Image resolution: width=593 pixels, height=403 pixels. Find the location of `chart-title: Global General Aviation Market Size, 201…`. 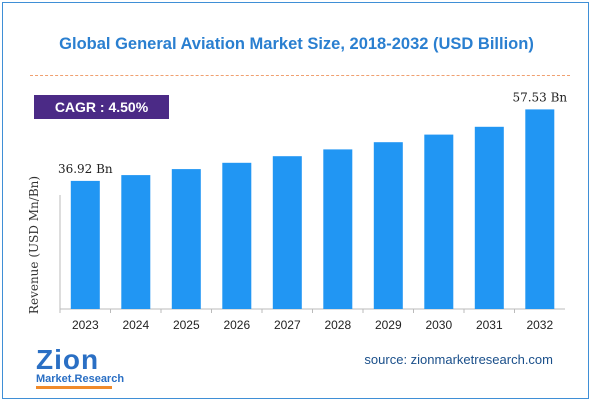

chart-title: Global General Aviation Market Size, 201… is located at coordinates (296, 44).